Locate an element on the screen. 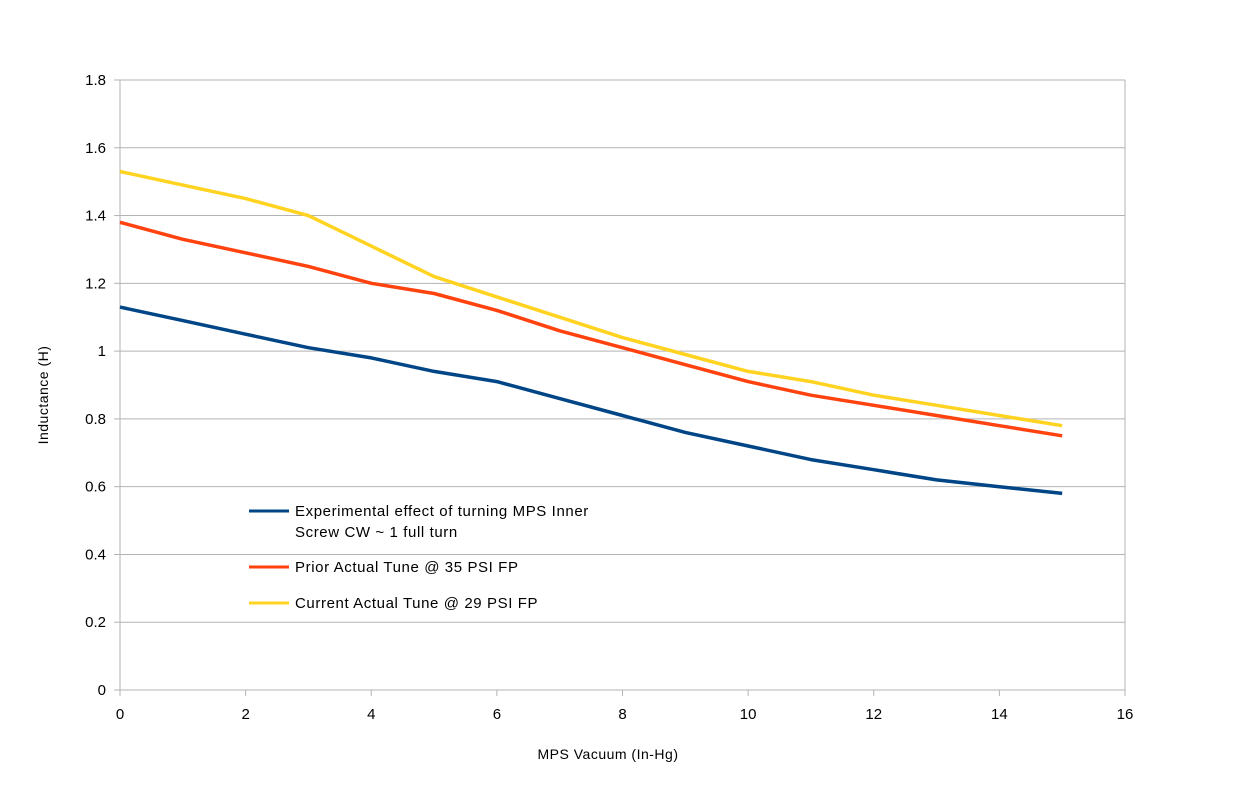 This screenshot has width=1255, height=788. x-tick-label: 16 is located at coordinates (1125, 714).